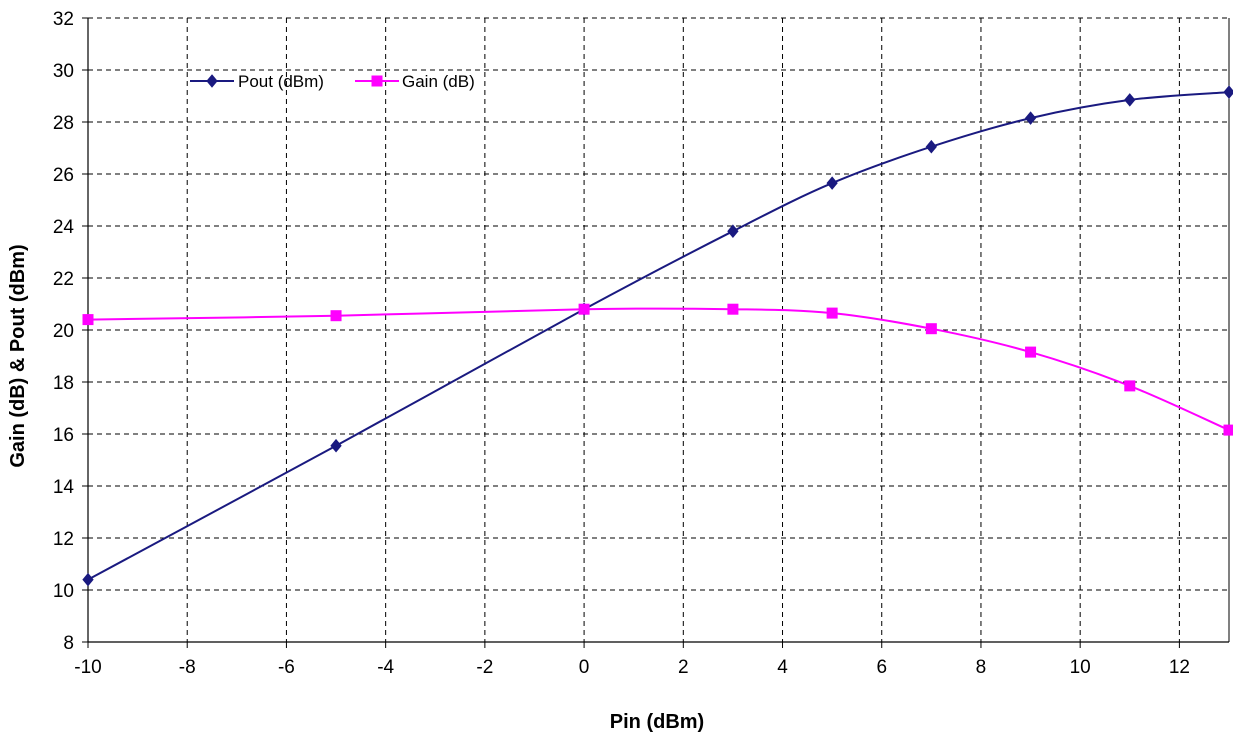 This screenshot has height=738, width=1233. I want to click on y-tick-label: 16, so click(63, 435).